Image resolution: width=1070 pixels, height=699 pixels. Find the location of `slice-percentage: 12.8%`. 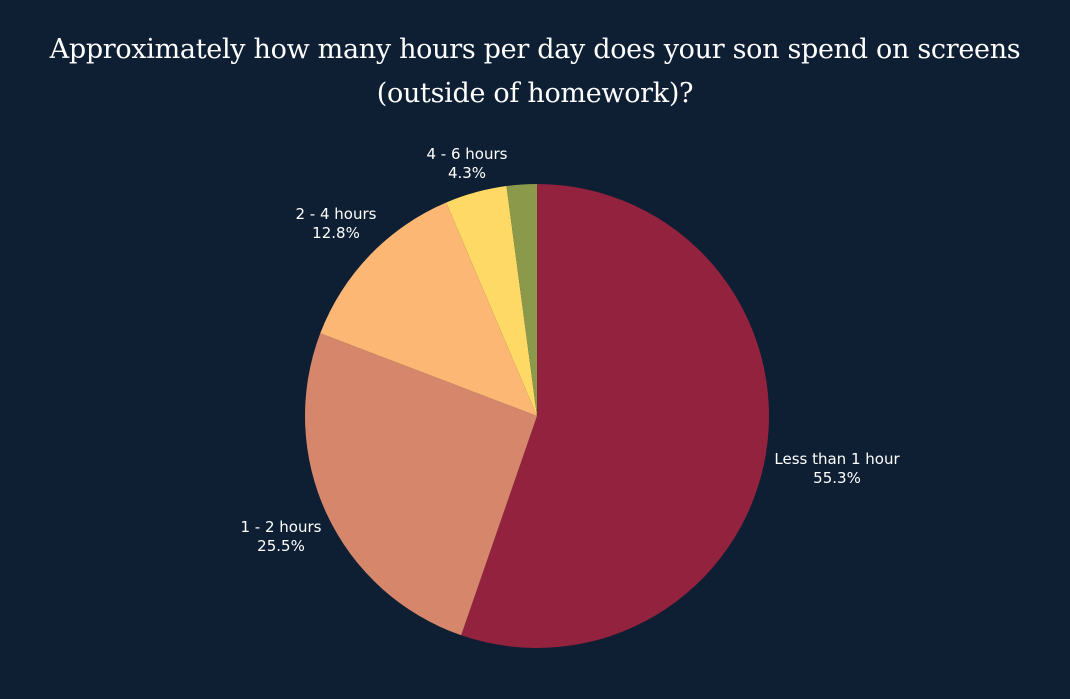

slice-percentage: 12.8% is located at coordinates (336, 233).